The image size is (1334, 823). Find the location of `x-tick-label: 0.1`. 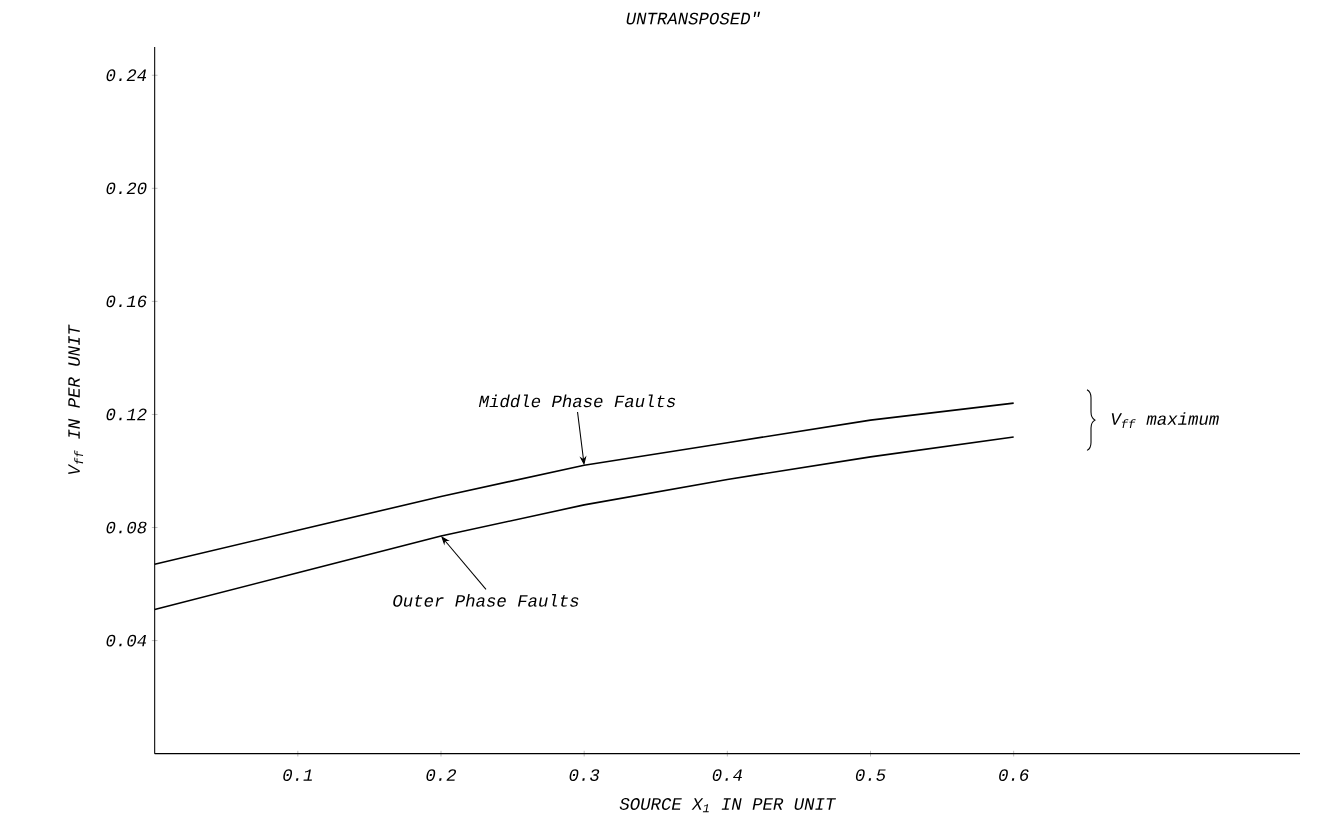

x-tick-label: 0.1 is located at coordinates (297, 775).